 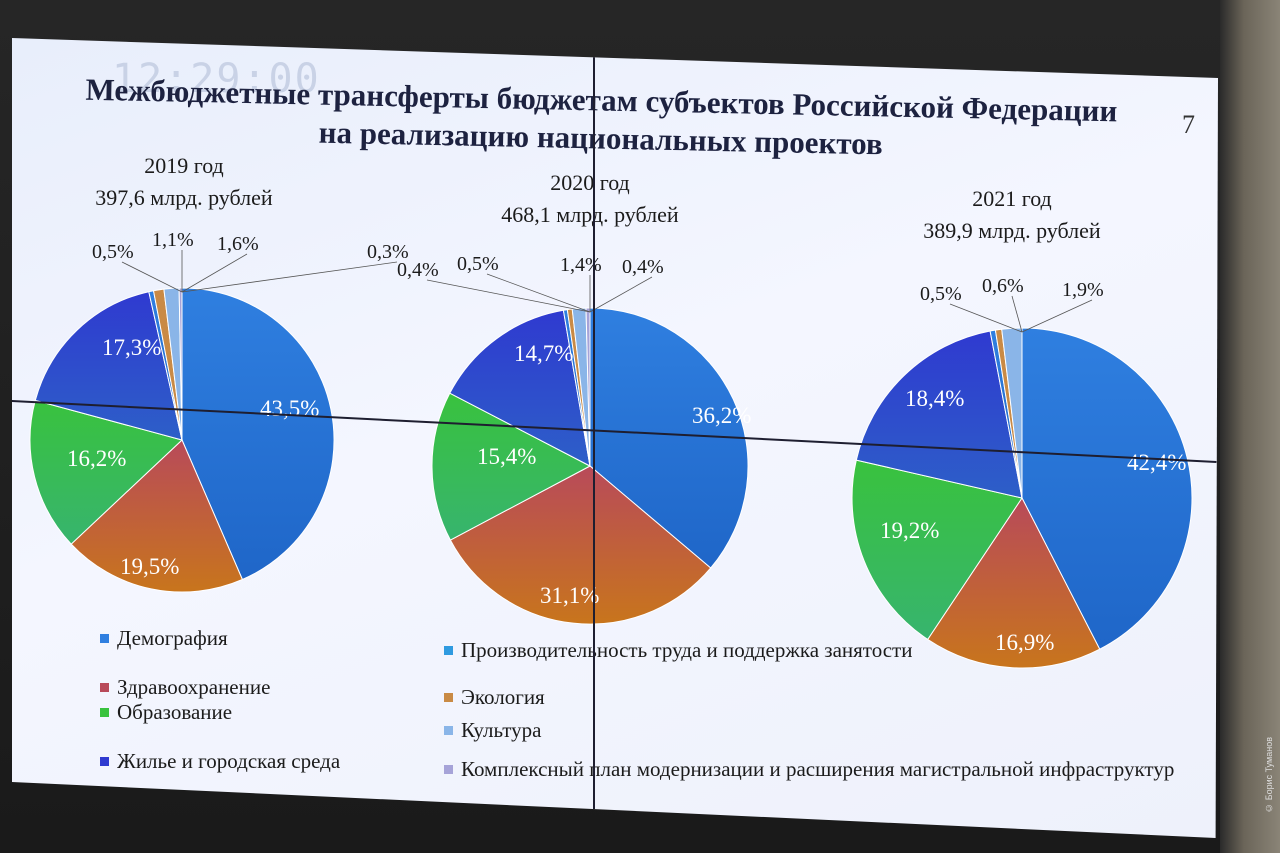 I want to click on pie-slice-label: 31,1%, so click(x=569, y=595).